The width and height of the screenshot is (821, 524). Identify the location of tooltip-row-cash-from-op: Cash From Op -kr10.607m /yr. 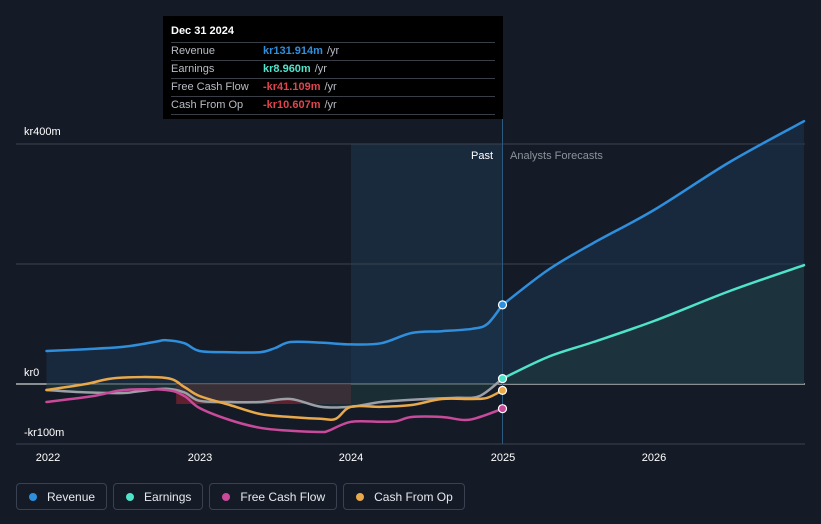
(333, 105).